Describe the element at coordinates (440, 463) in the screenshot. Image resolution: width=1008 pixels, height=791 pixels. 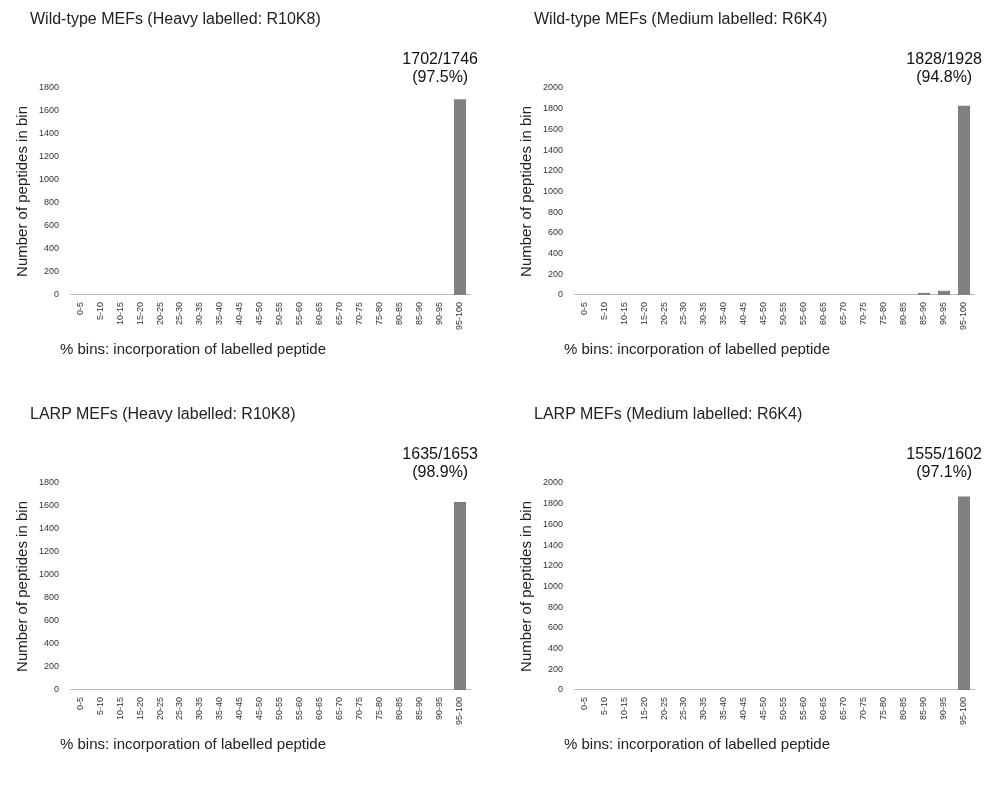
I see `text: 1635/1653 (98.9%)` at that location.